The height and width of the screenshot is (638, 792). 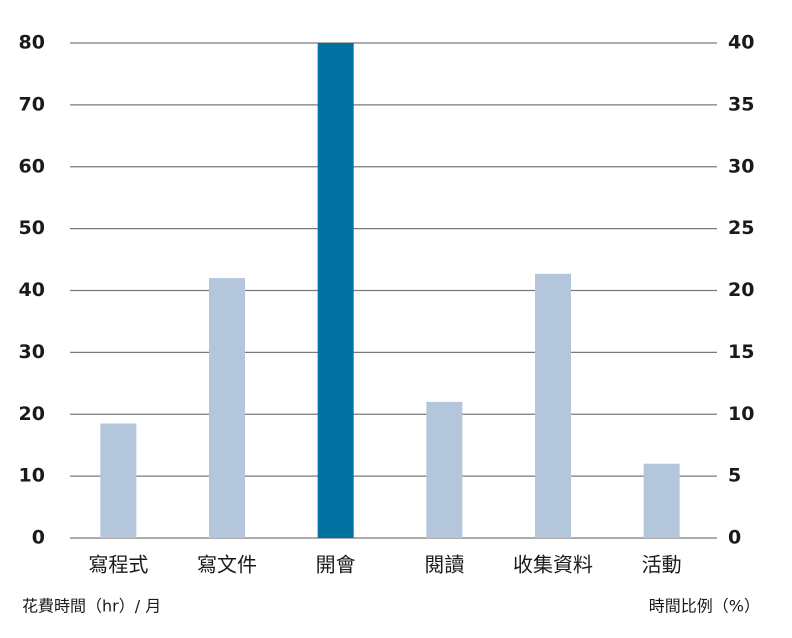 What do you see at coordinates (32, 166) in the screenshot?
I see `y-tick-label: 60` at bounding box center [32, 166].